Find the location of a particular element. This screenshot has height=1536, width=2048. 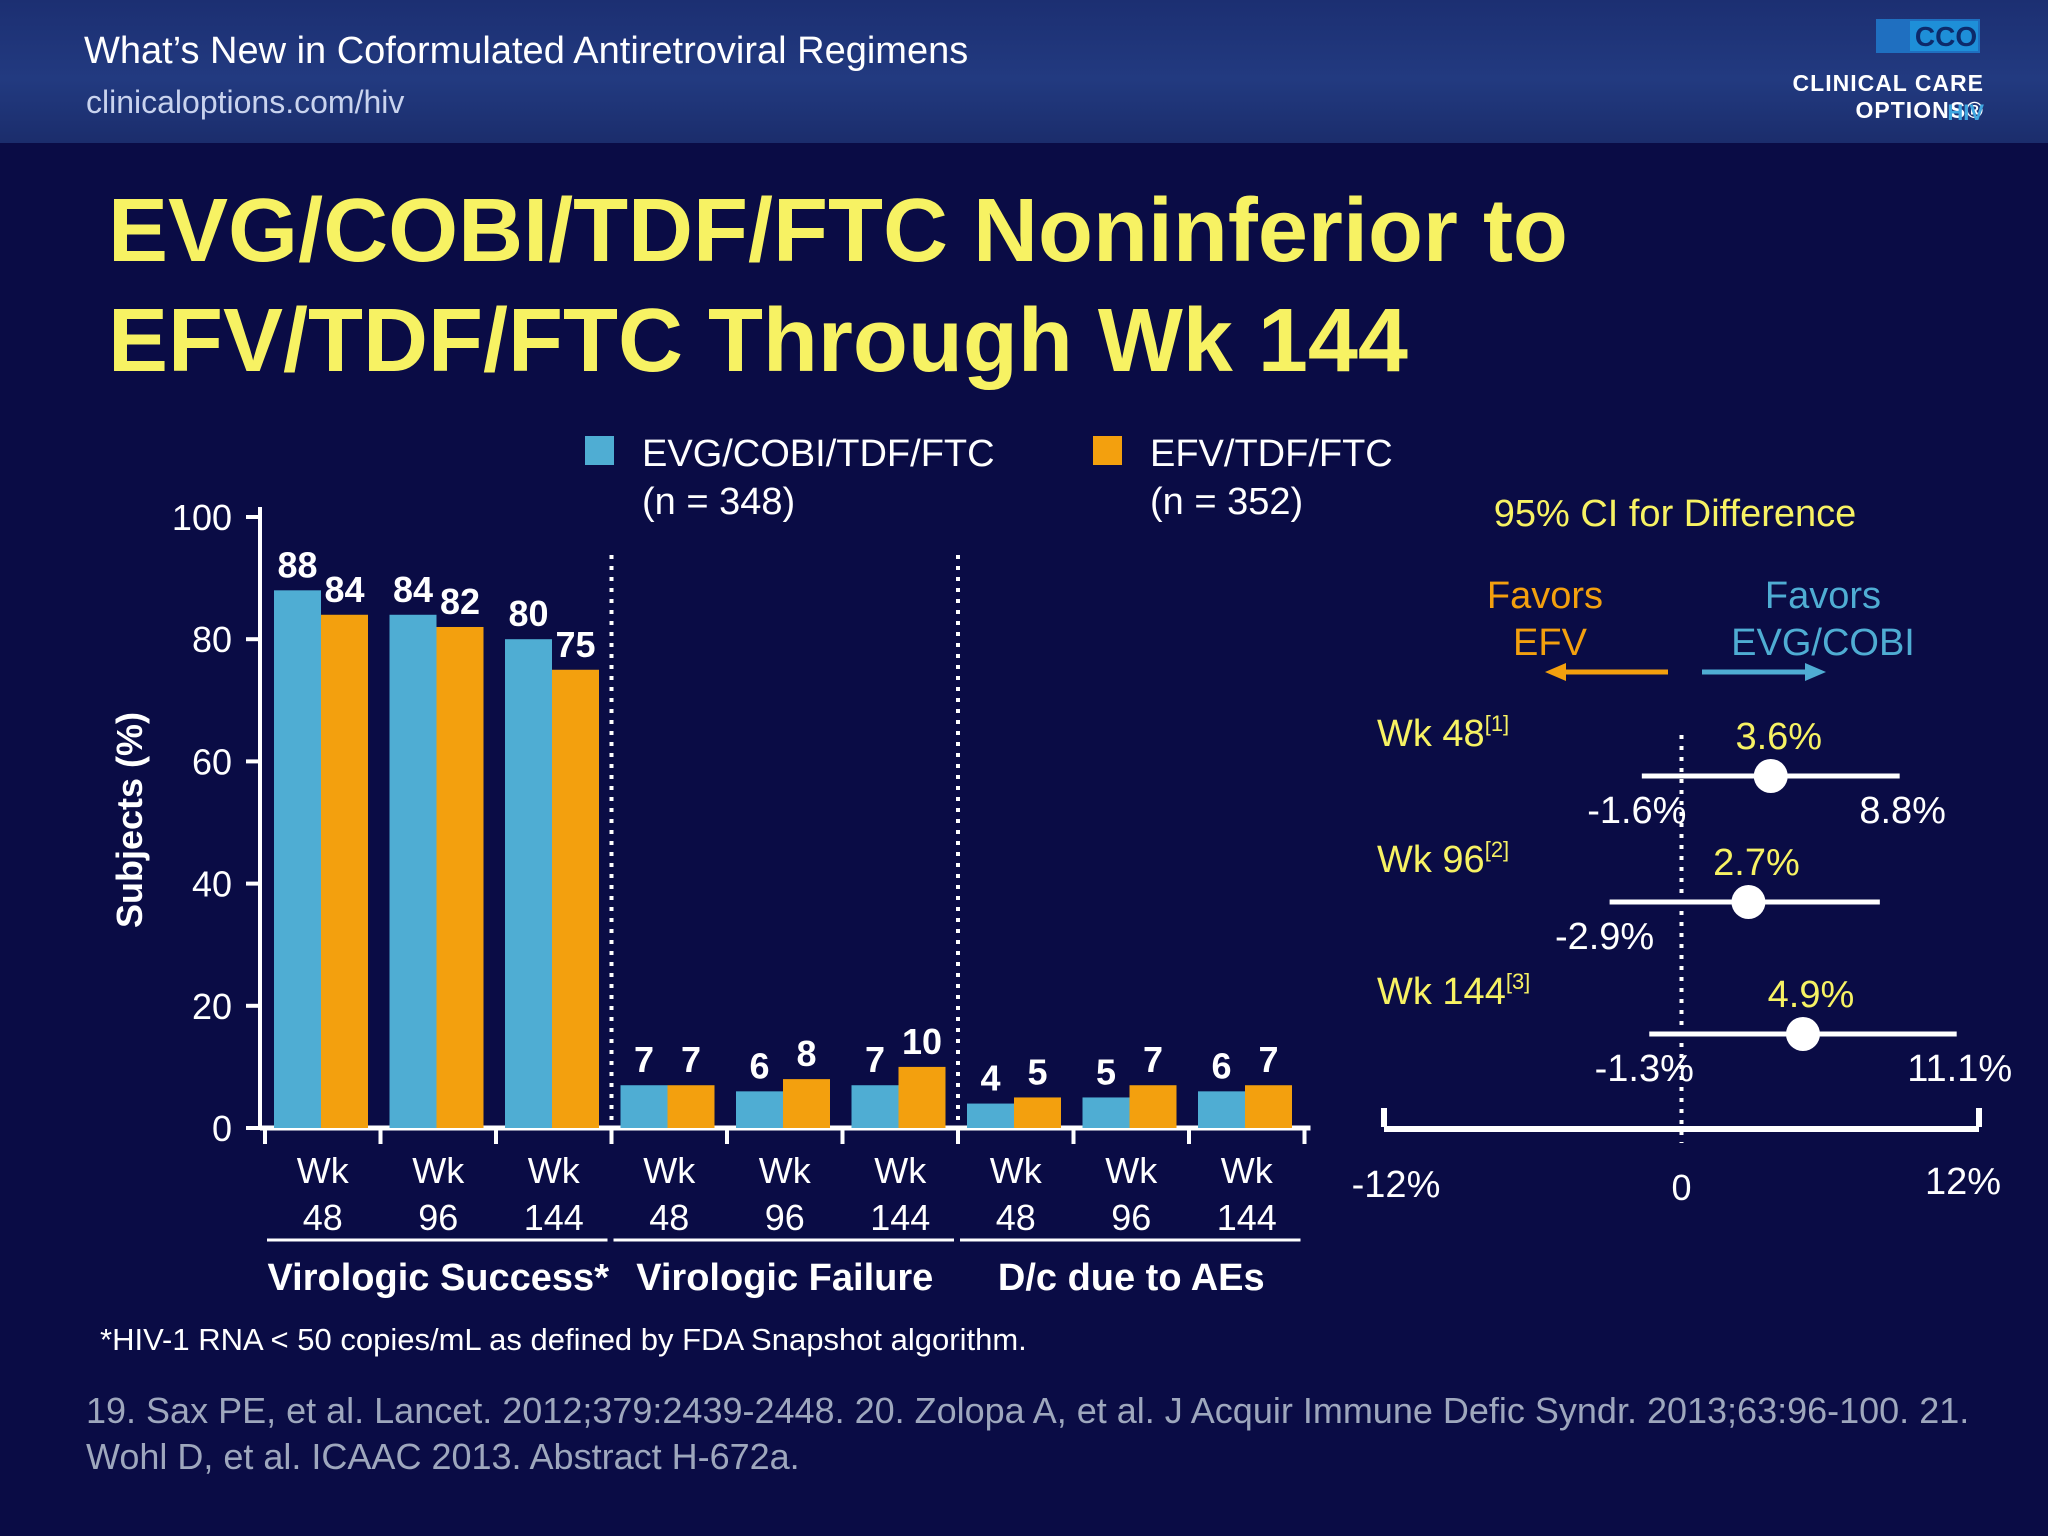

arrow-right-icon is located at coordinates (1815, 672).